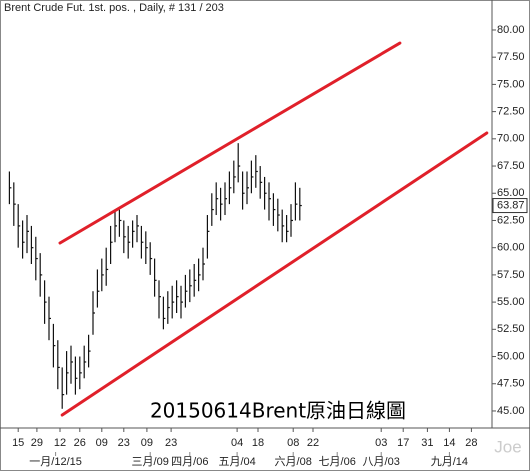 This screenshot has width=530, height=471. What do you see at coordinates (511, 329) in the screenshot?
I see `y-tick-label: 52.50` at bounding box center [511, 329].